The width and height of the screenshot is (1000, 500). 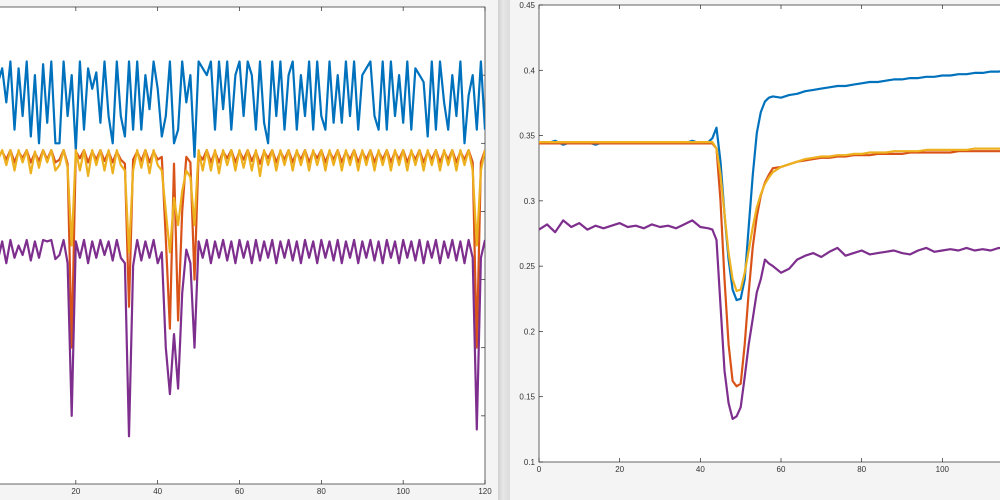 I want to click on y-tick-label: 0.4, so click(x=530, y=70).